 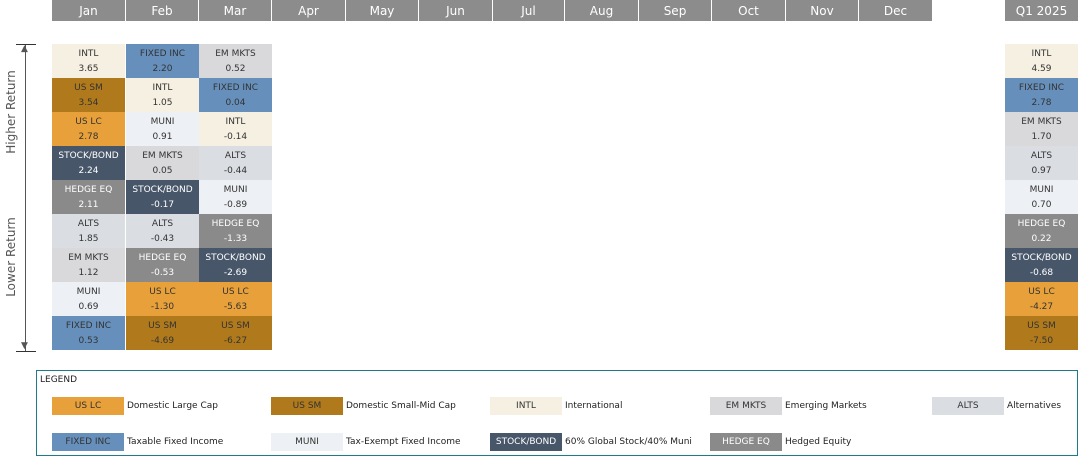 What do you see at coordinates (675, 10) in the screenshot?
I see `month-header-sep: Sep` at bounding box center [675, 10].